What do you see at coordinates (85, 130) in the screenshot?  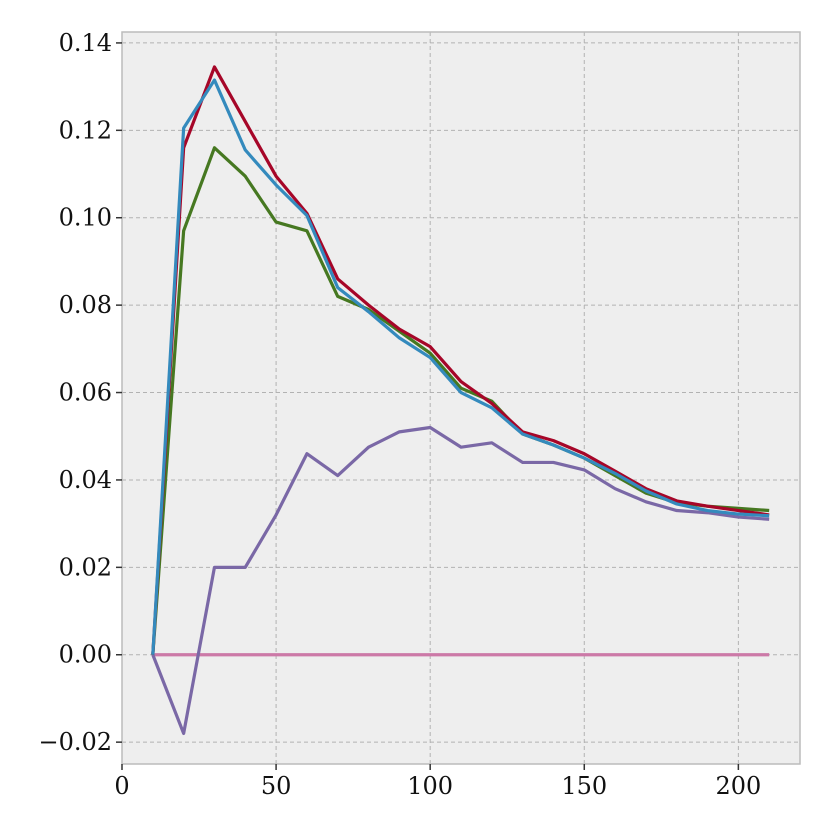 I see `y-tick-label: 0.12` at bounding box center [85, 130].